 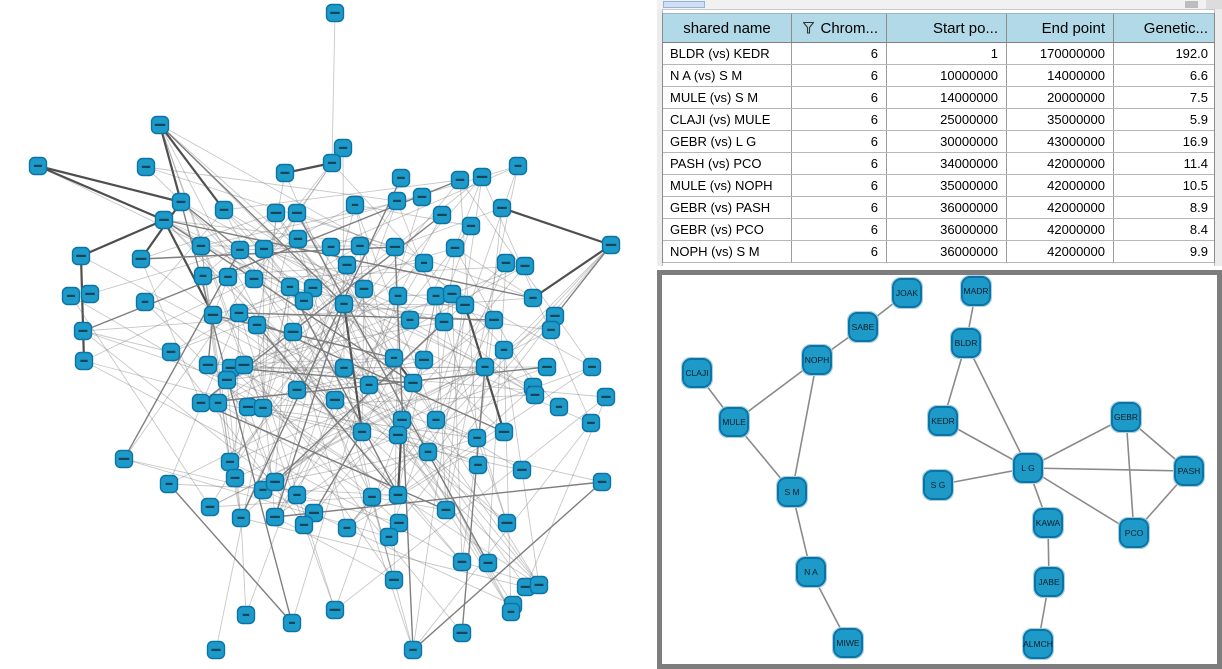 I want to click on network-edge-NOPH-SM, so click(x=804, y=426).